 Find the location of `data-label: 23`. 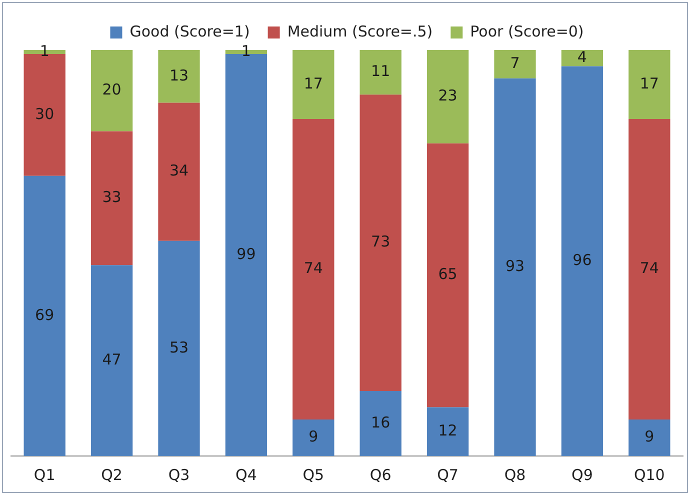

data-label: 23 is located at coordinates (448, 95).